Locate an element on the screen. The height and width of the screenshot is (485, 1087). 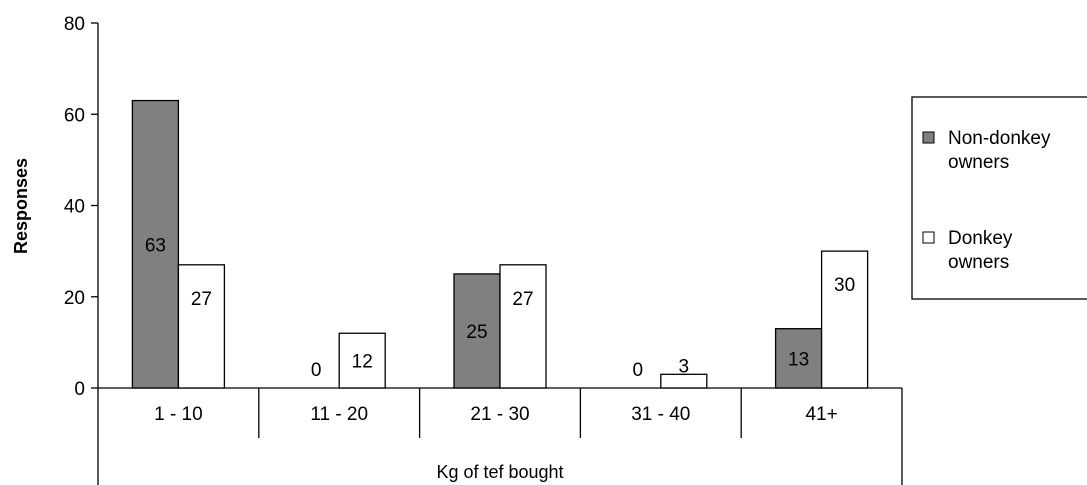
legend-swatch-non-donkey is located at coordinates (928, 137).